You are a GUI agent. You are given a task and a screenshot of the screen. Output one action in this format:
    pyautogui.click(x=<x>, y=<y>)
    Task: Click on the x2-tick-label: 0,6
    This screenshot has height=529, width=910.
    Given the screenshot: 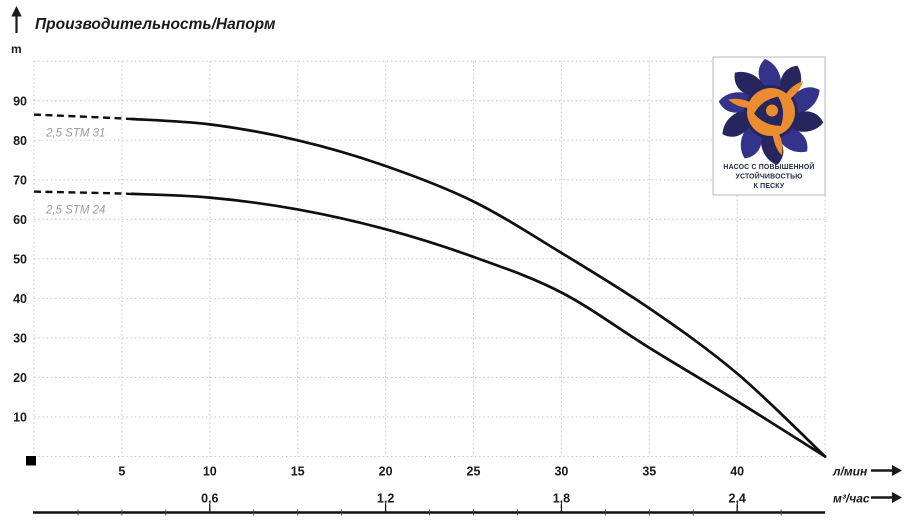 What is the action you would take?
    pyautogui.click(x=209, y=499)
    